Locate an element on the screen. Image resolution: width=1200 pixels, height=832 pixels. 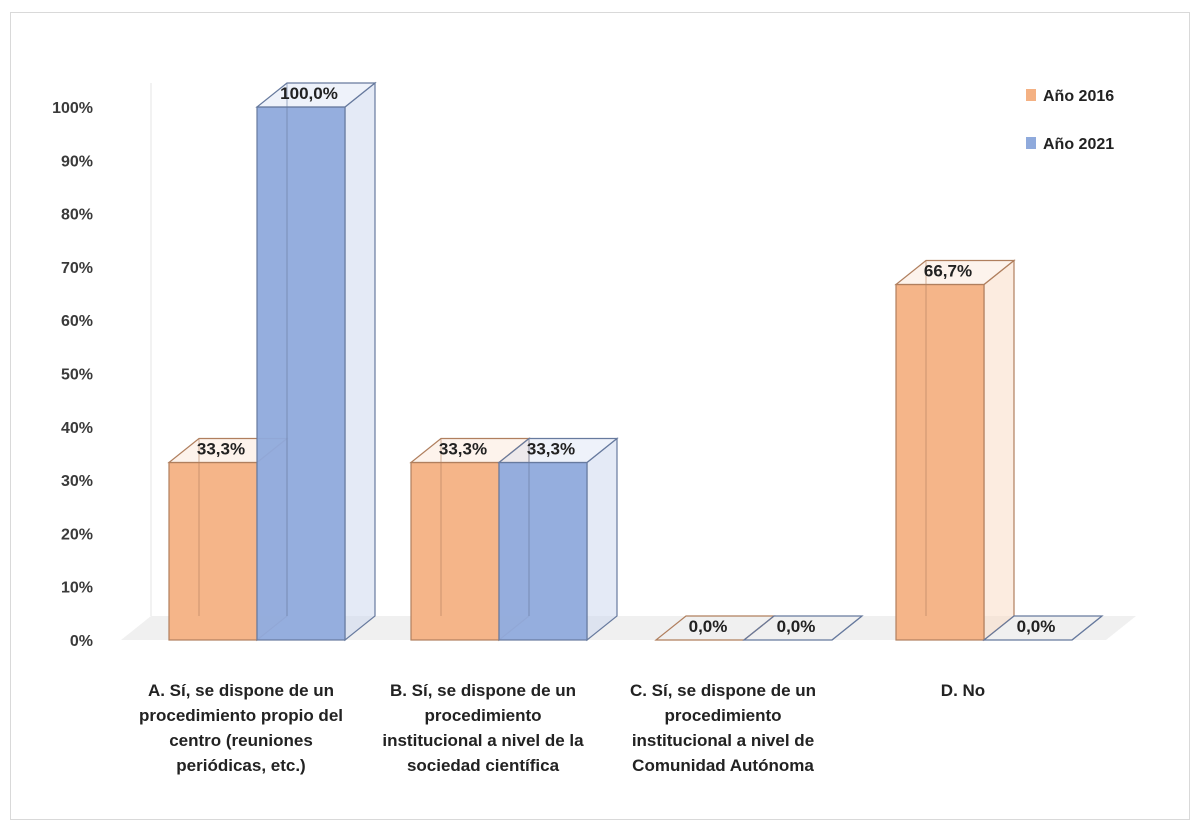
y-tick-label: 70% is located at coordinates (77, 268).